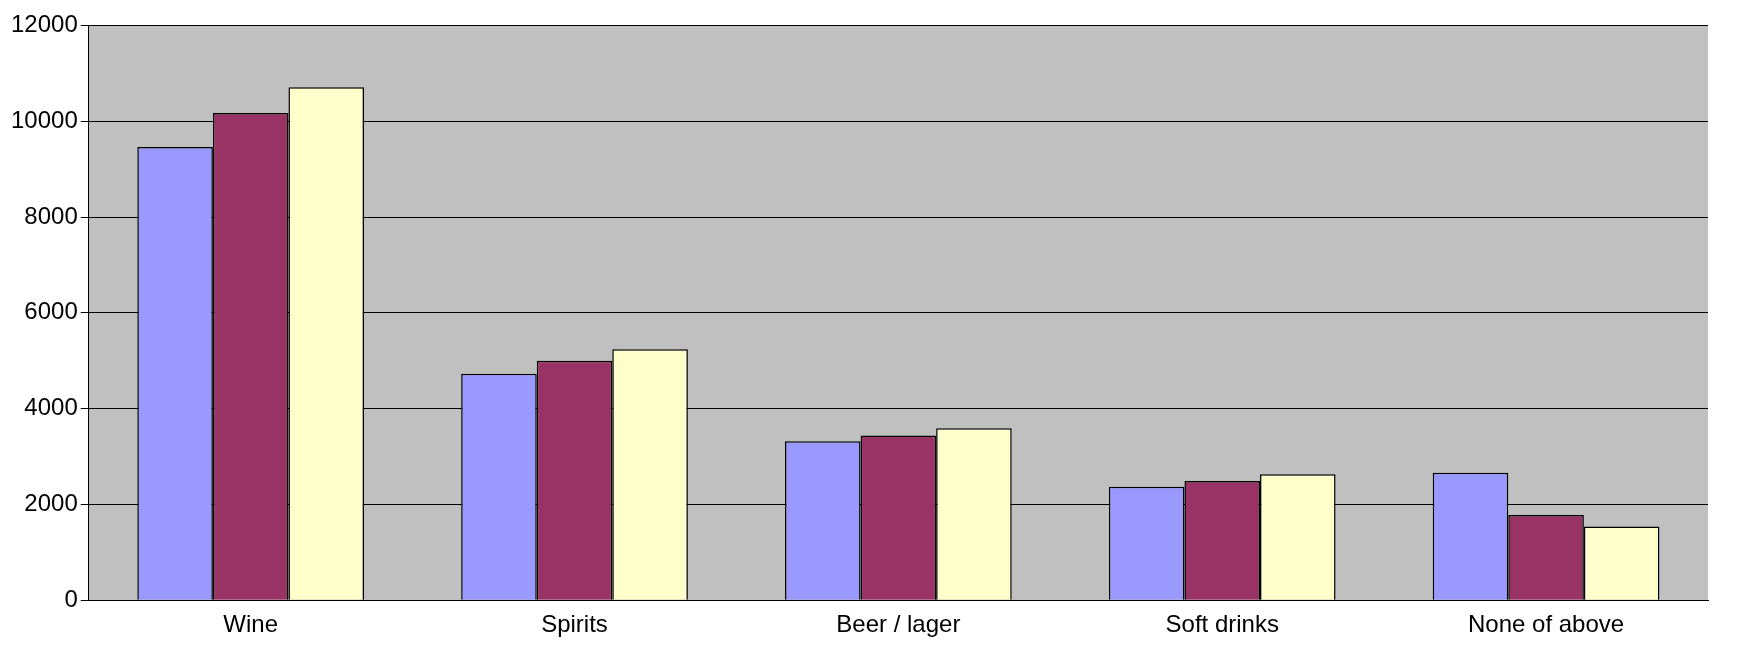 This screenshot has height=655, width=1738. What do you see at coordinates (1222, 624) in the screenshot?
I see `x-tick-label: Soft drinks` at bounding box center [1222, 624].